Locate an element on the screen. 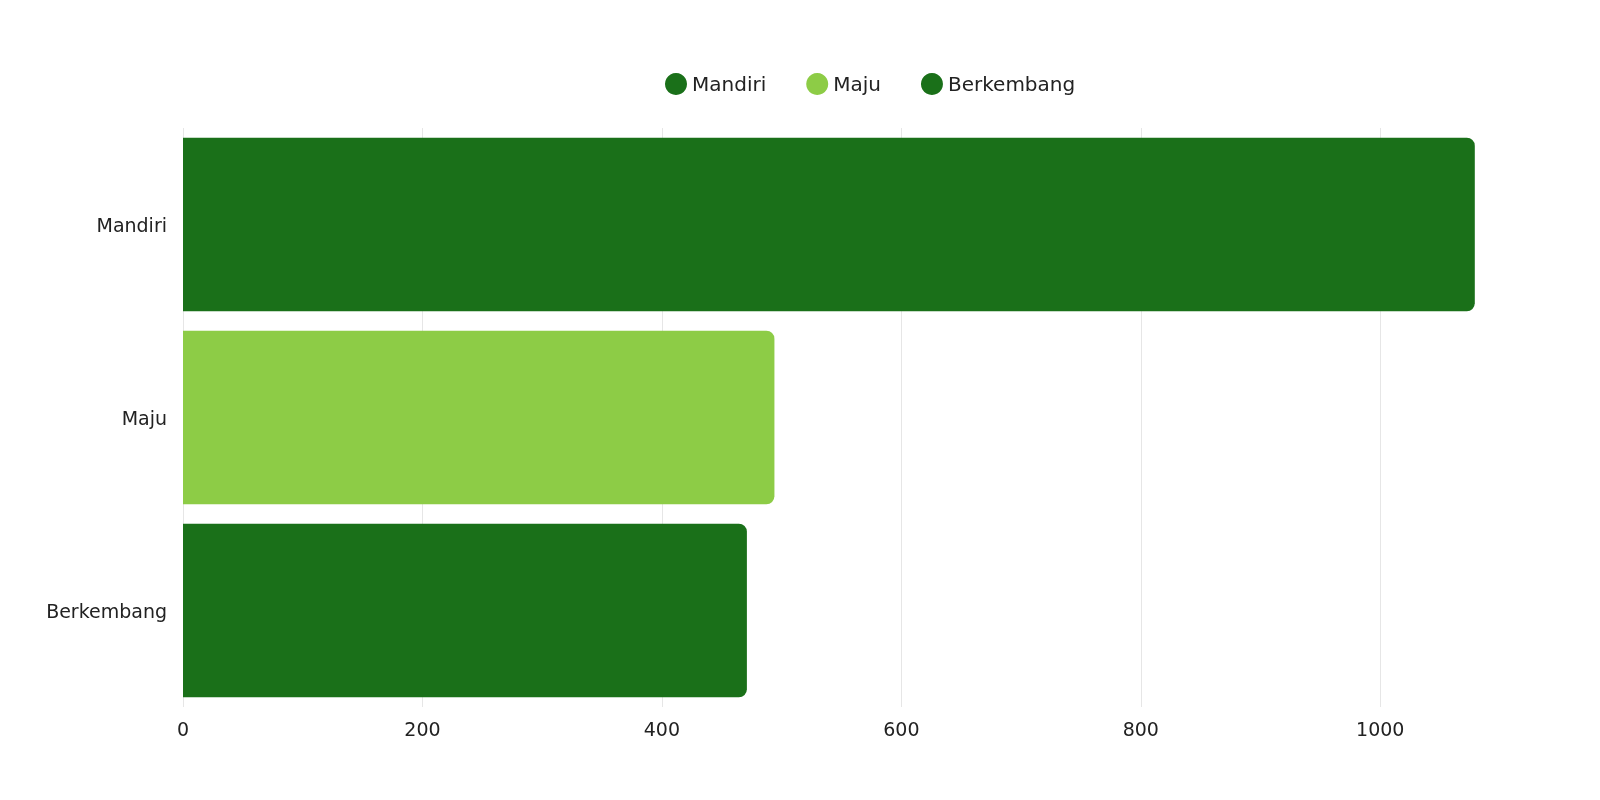 The height and width of the screenshot is (800, 1600). y-tick-label: Berkembang is located at coordinates (106, 610).